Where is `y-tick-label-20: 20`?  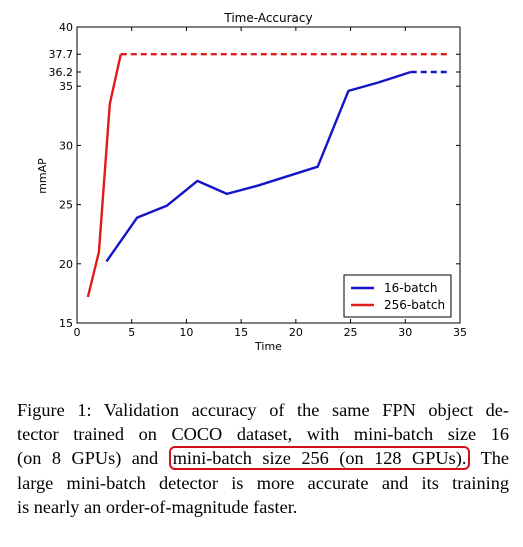
y-tick-label-20: 20 is located at coordinates (66, 264).